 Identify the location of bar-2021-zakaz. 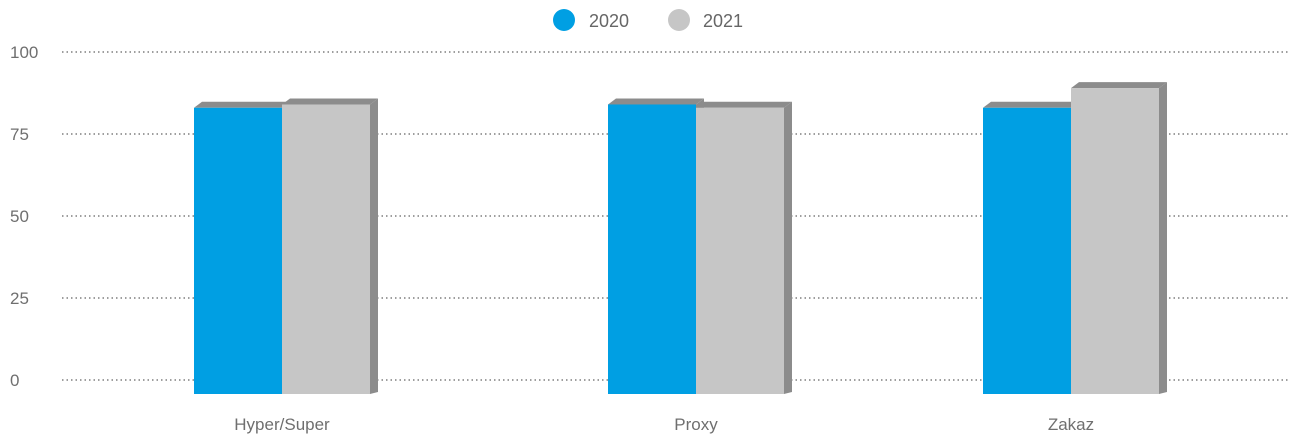
(1119, 238).